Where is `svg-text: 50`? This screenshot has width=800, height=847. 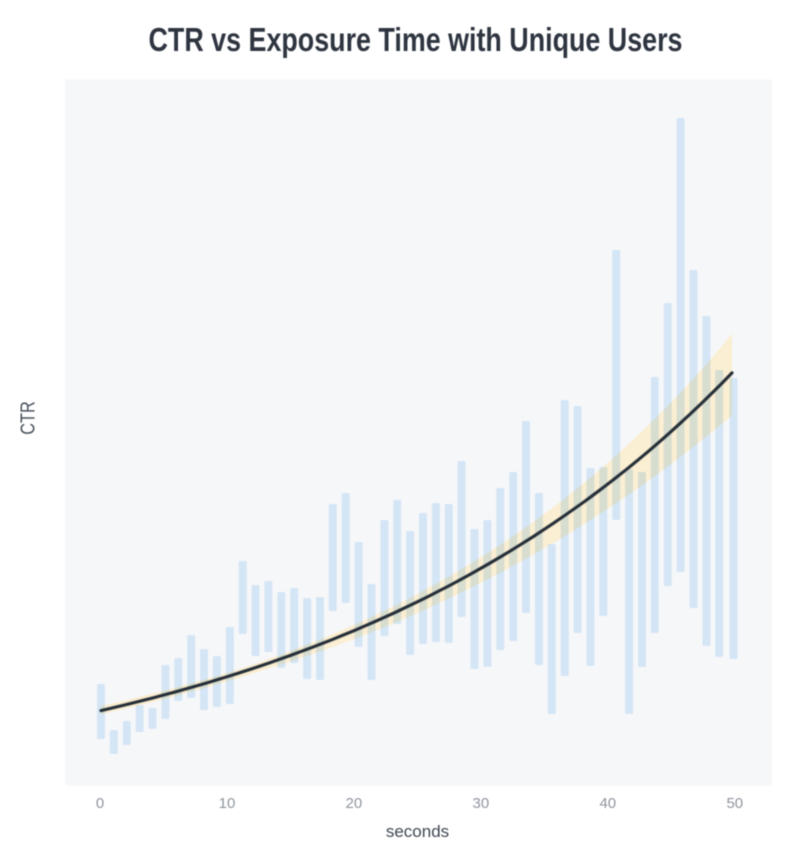
svg-text: 50 is located at coordinates (734, 803).